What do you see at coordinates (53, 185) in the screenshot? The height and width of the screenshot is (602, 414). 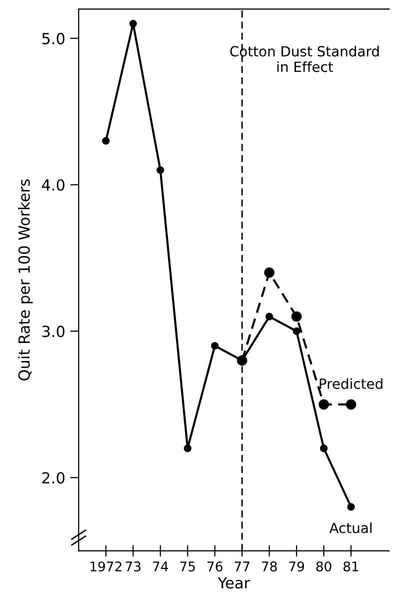 I see `y-tick-label: 4.0` at bounding box center [53, 185].